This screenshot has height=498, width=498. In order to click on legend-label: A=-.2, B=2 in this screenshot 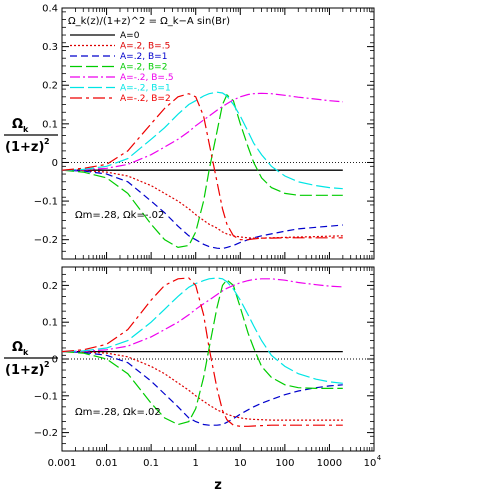, I will do `click(145, 99)`.